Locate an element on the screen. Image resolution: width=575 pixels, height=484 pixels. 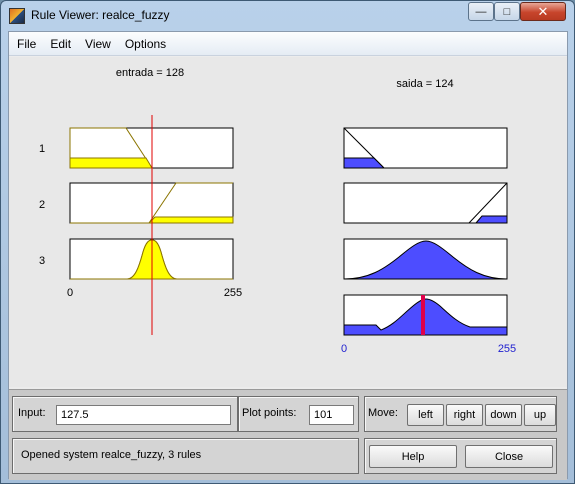
input-header: entrada = 128 is located at coordinates (150, 73).